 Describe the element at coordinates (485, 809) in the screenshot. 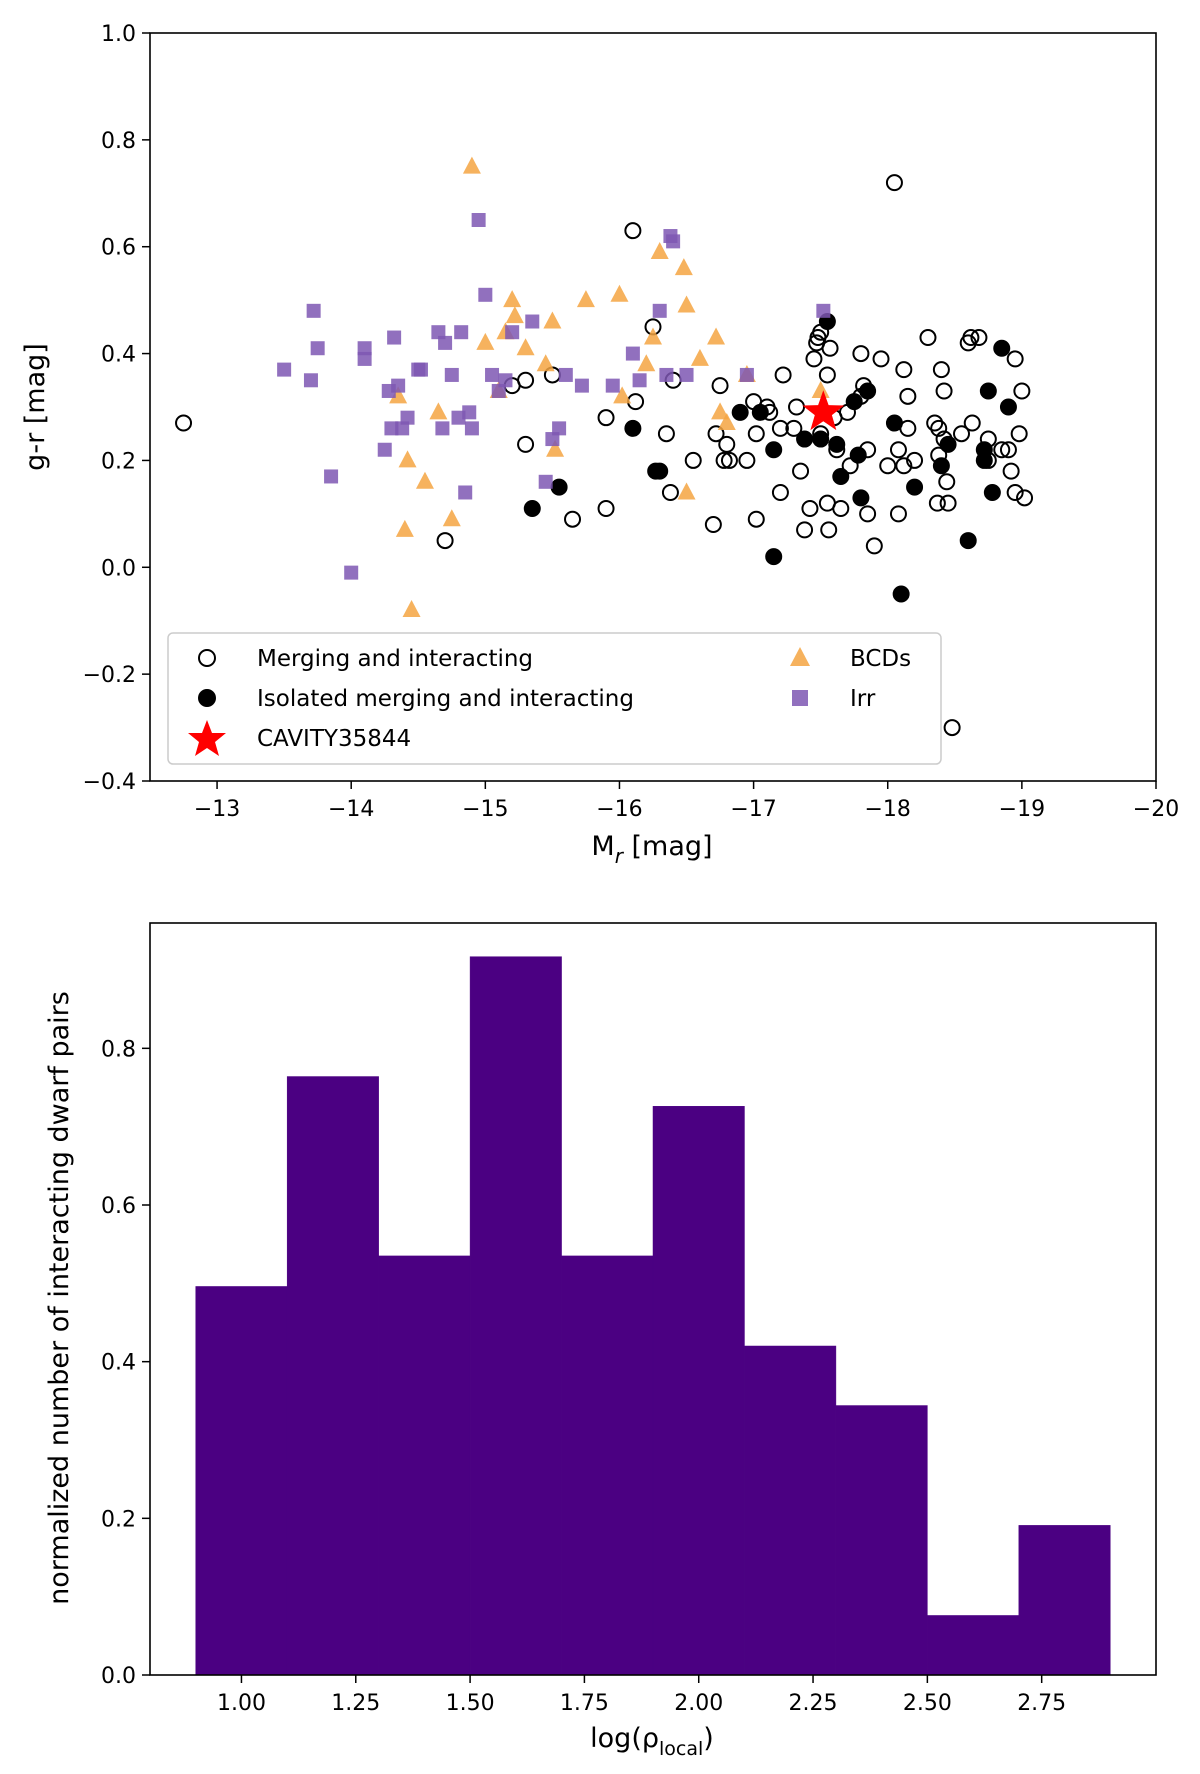

I see `scatter-x-tick-label: −15` at that location.